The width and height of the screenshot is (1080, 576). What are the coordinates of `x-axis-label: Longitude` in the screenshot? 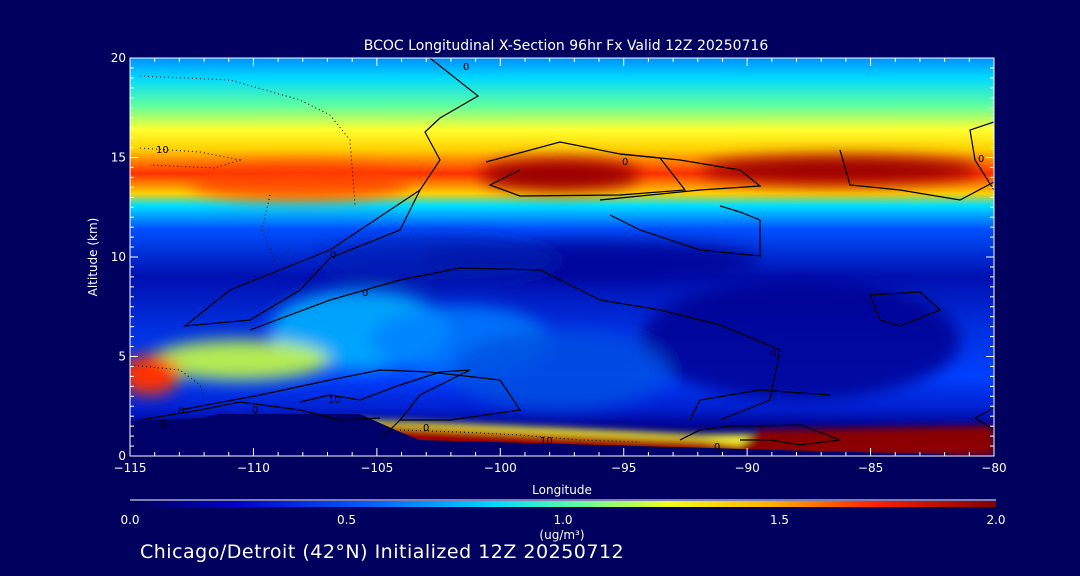 It's located at (562, 490).